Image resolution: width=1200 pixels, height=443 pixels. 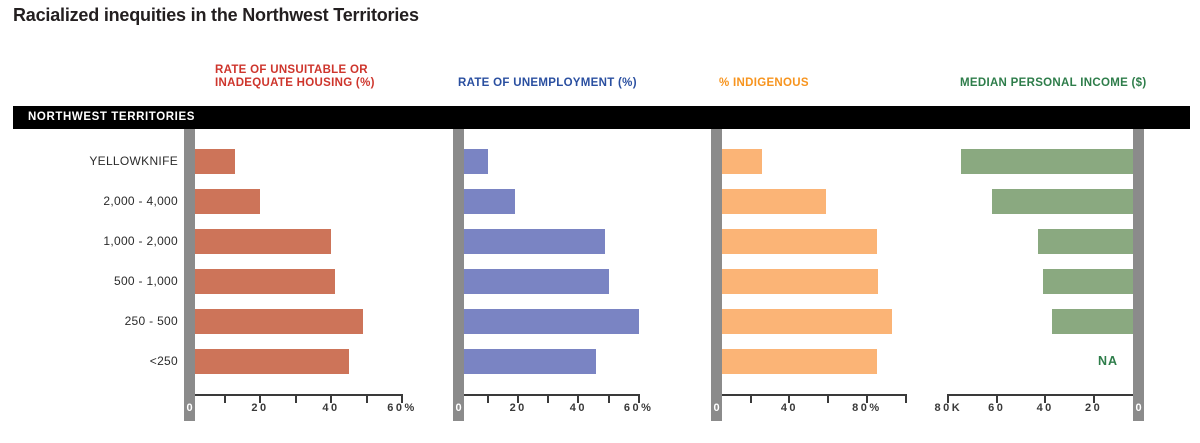 I want to click on row-label: 500 - 1,000, so click(x=145, y=281).